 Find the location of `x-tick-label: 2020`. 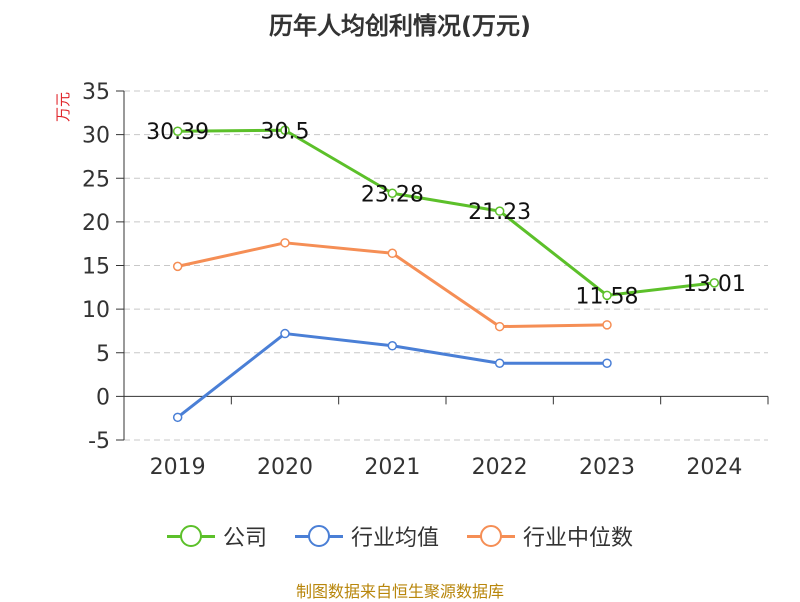

x-tick-label: 2020 is located at coordinates (285, 467).